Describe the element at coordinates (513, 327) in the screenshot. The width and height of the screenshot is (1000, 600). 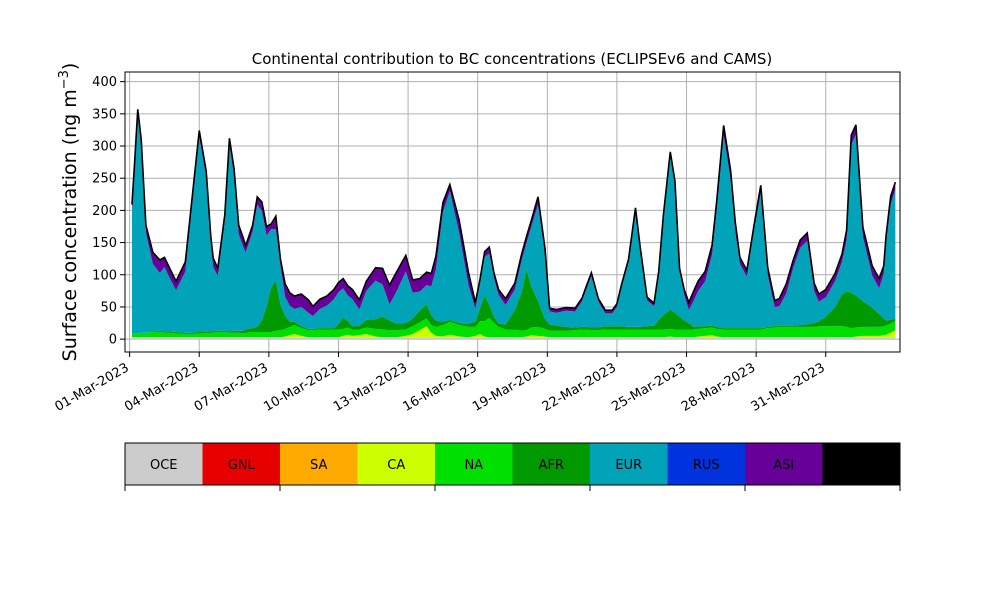
I see `area-na` at that location.